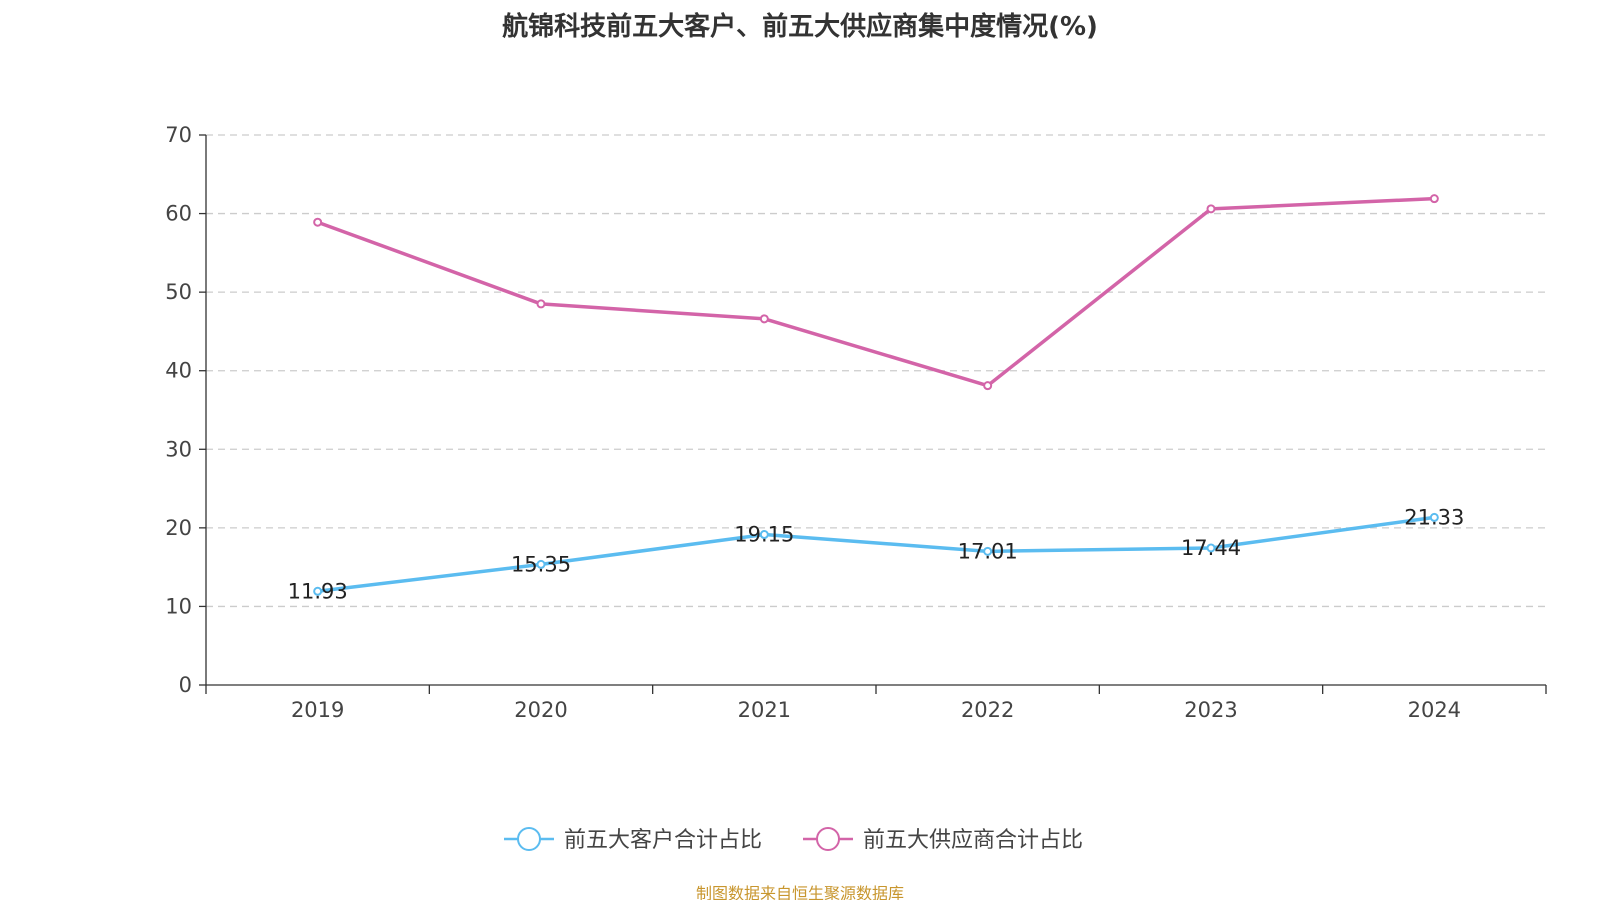  Describe the element at coordinates (793, 840) in the screenshot. I see `legend: 前五大客户合计占比 前五大供应商合计占比` at that location.